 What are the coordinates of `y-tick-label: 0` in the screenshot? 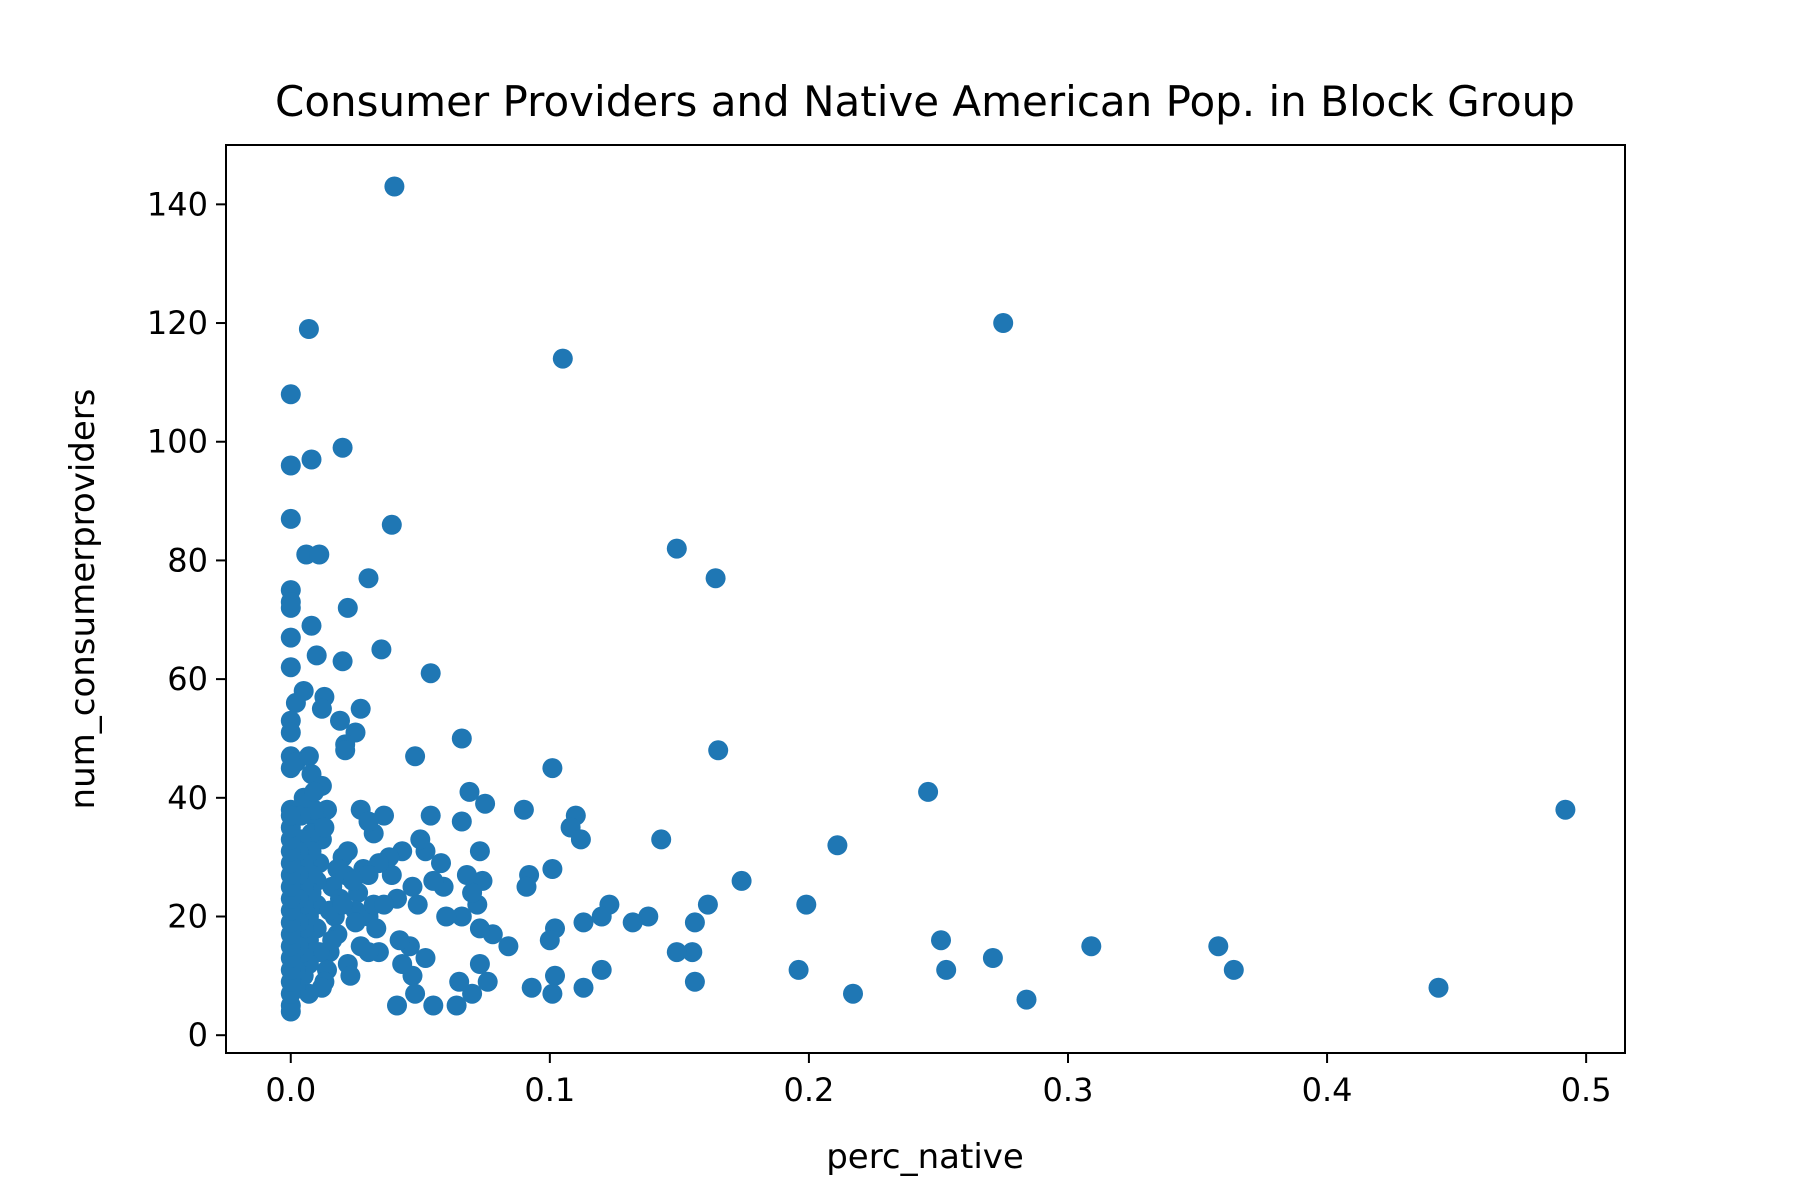 It's located at (198, 1035).